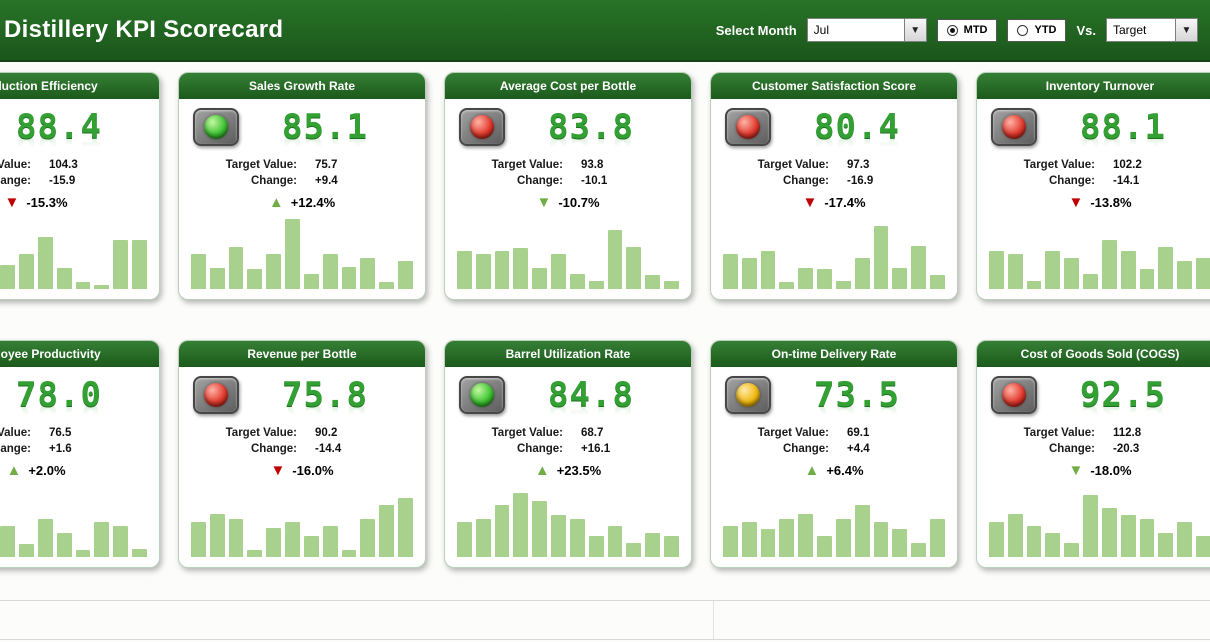 The image size is (1210, 642). I want to click on kpi-card-title: Revenue per Bottle, so click(302, 354).